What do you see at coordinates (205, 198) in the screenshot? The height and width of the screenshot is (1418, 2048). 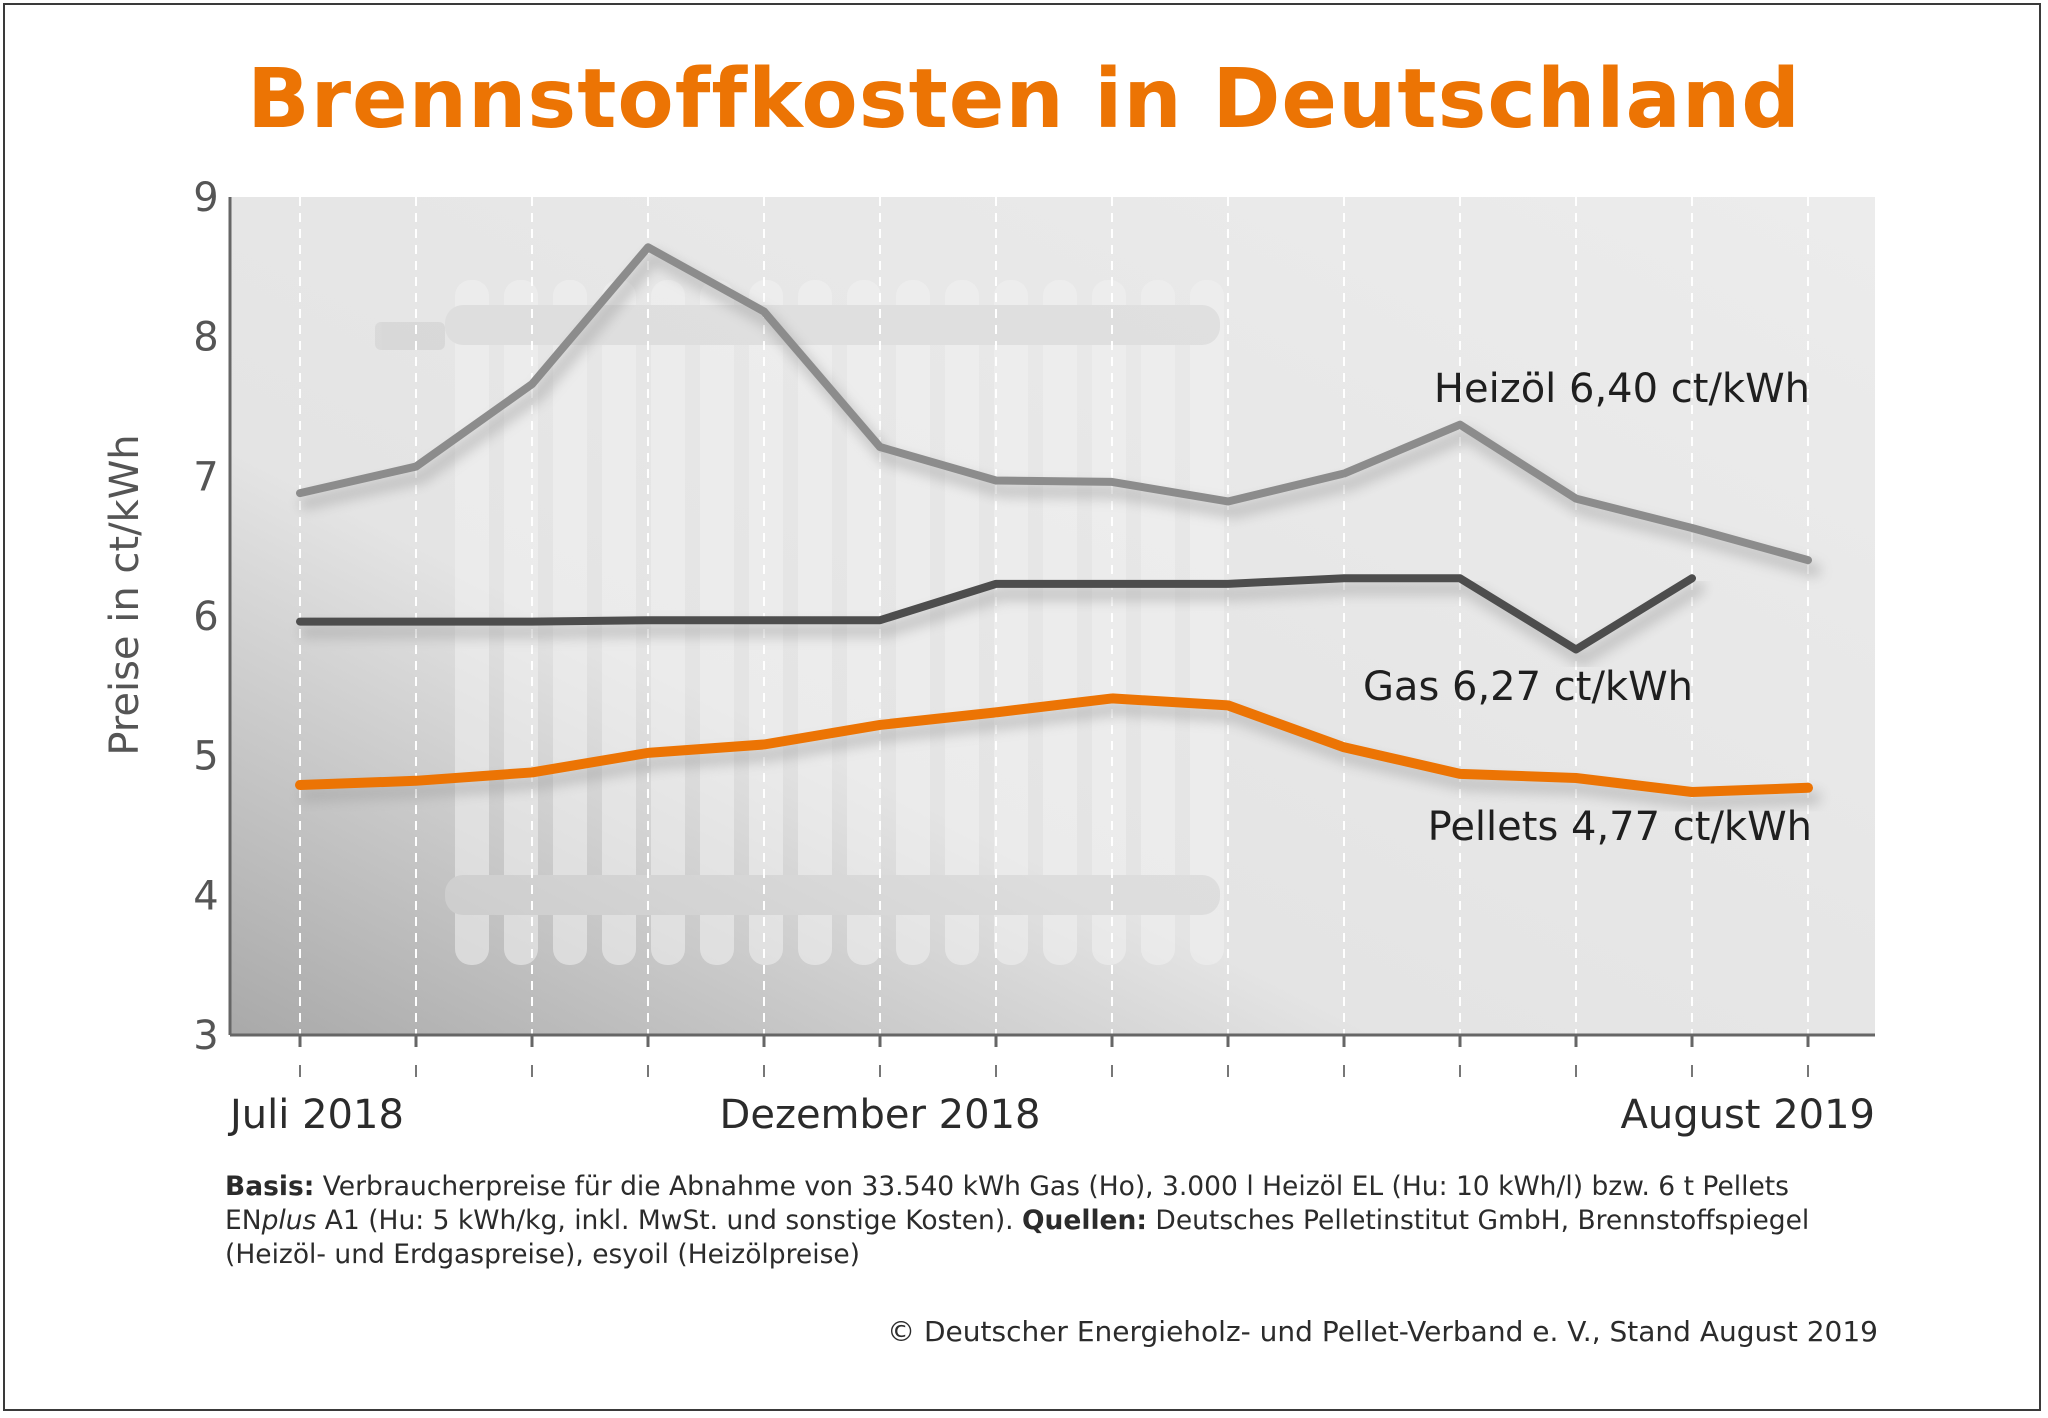 I see `y-tick-label: 9` at bounding box center [205, 198].